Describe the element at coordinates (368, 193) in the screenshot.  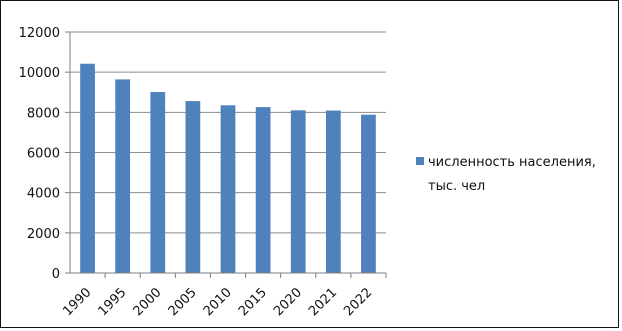
I see `bar-2022` at that location.